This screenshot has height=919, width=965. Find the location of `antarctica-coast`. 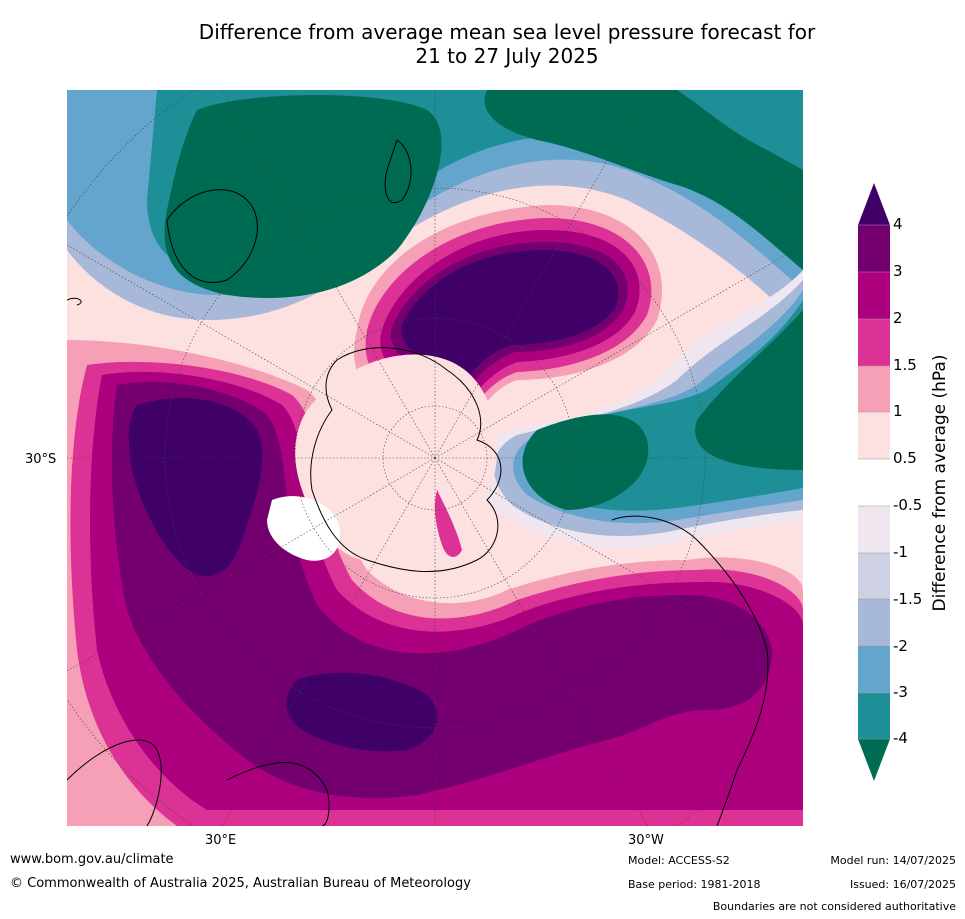

antarctica-coast is located at coordinates (406, 459).